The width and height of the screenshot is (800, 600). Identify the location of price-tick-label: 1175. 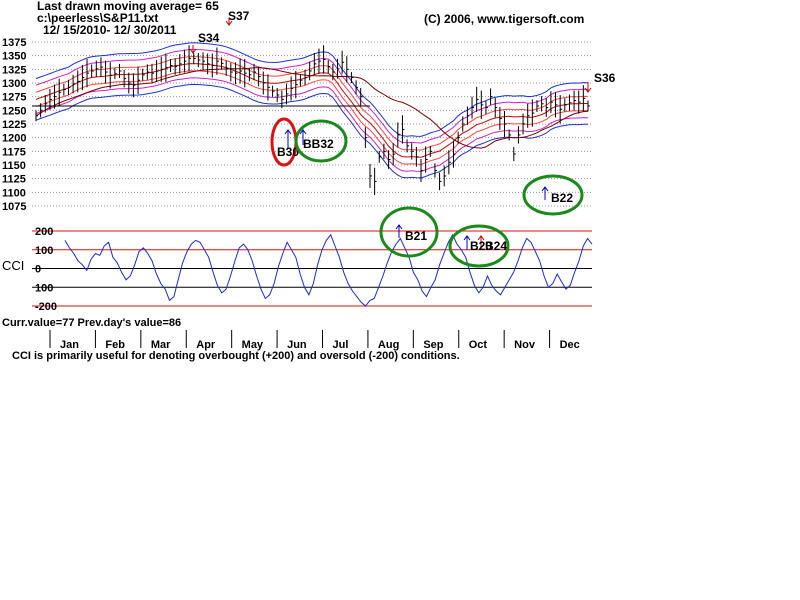
(14, 152).